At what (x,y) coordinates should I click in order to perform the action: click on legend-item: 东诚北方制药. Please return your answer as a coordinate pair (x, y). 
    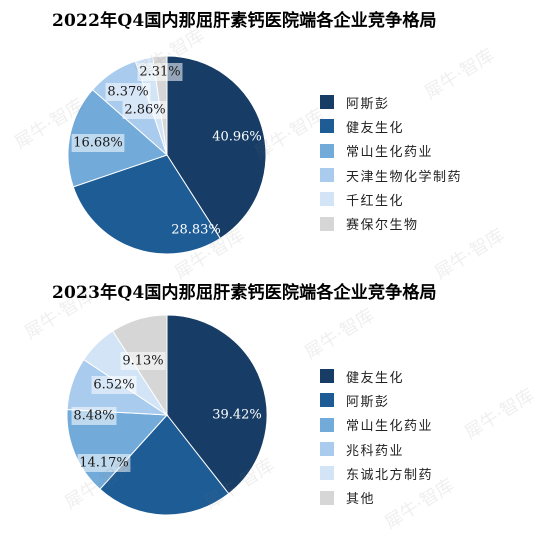
    Looking at the image, I should click on (376, 473).